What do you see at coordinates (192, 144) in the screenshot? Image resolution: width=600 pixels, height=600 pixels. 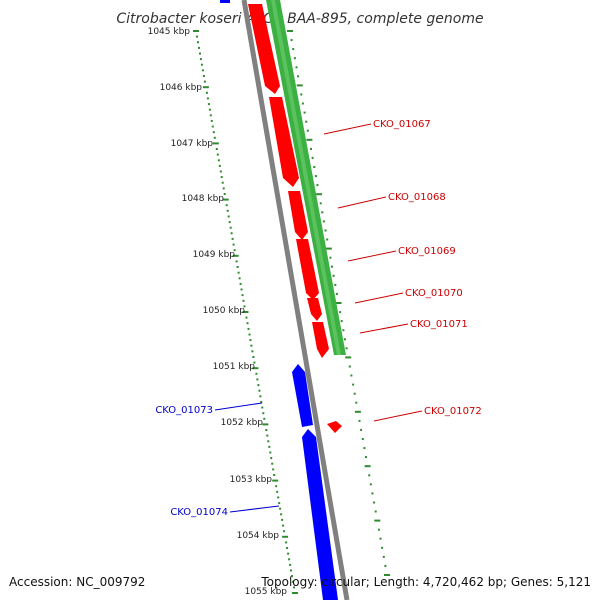 I see `scale-label: 1047 kbp` at bounding box center [192, 144].